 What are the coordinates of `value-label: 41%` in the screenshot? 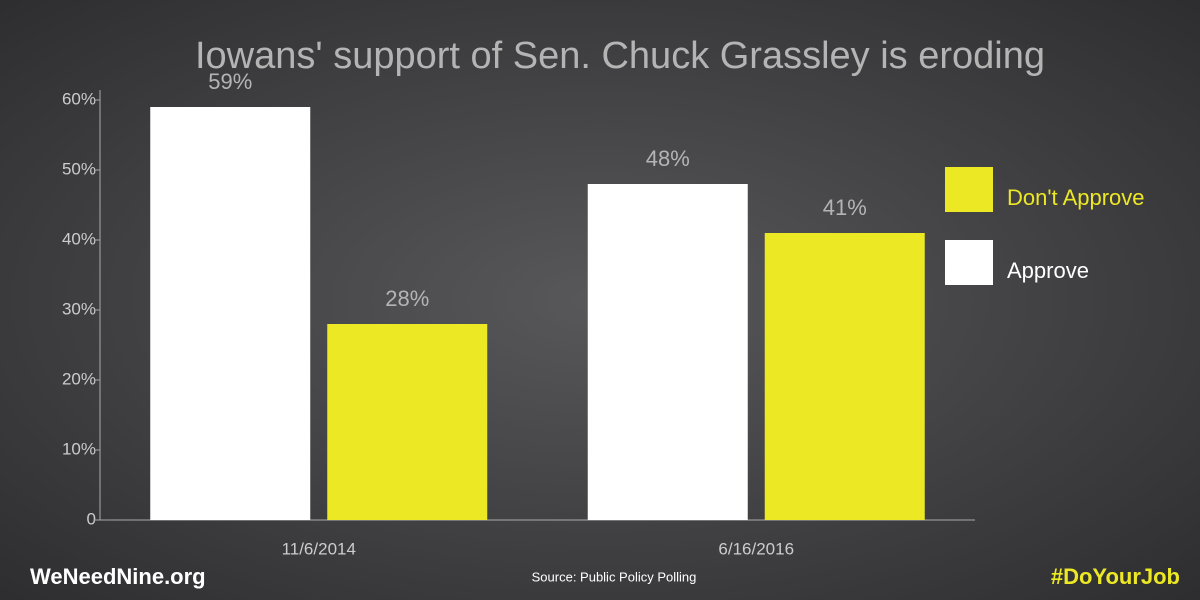 It's located at (845, 207).